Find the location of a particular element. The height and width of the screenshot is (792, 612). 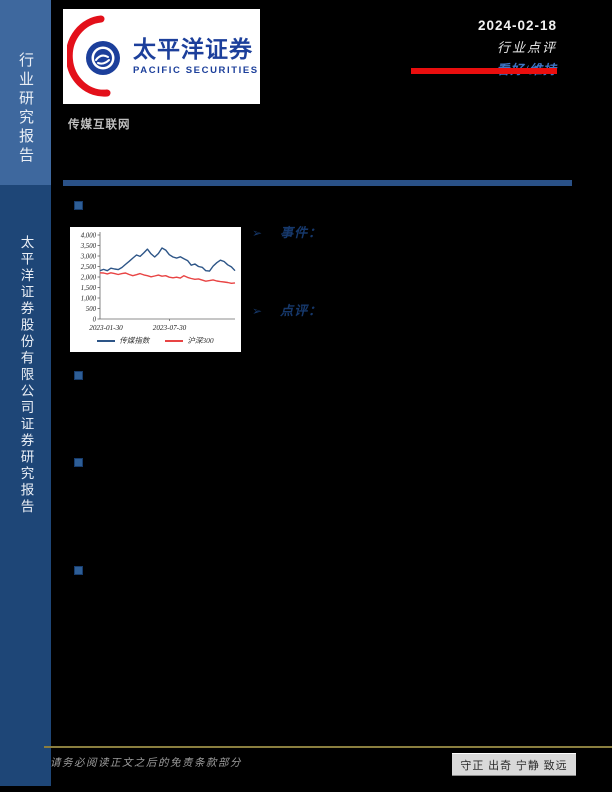

sidebar-bottom-band: 太平洋证券股份有限公司证券研究报告 is located at coordinates (25, 485).